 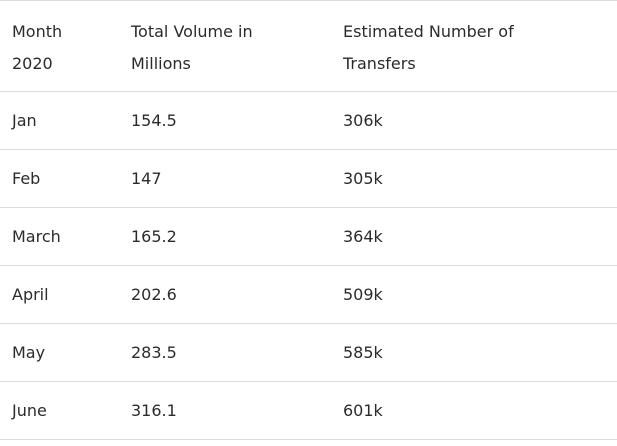 I want to click on table-cell: 585k, so click(x=363, y=352).